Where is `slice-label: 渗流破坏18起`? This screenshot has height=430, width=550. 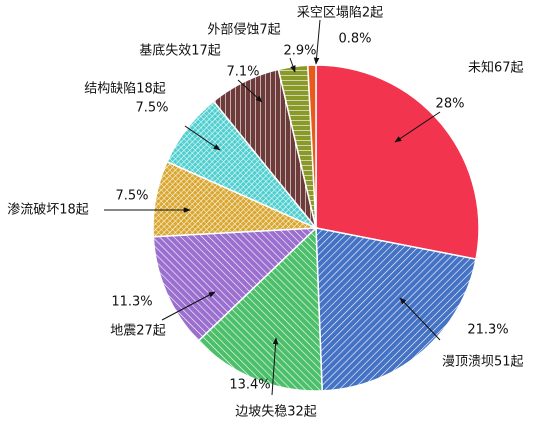
slice-label: 渗流破坏18起 is located at coordinates (48, 210).